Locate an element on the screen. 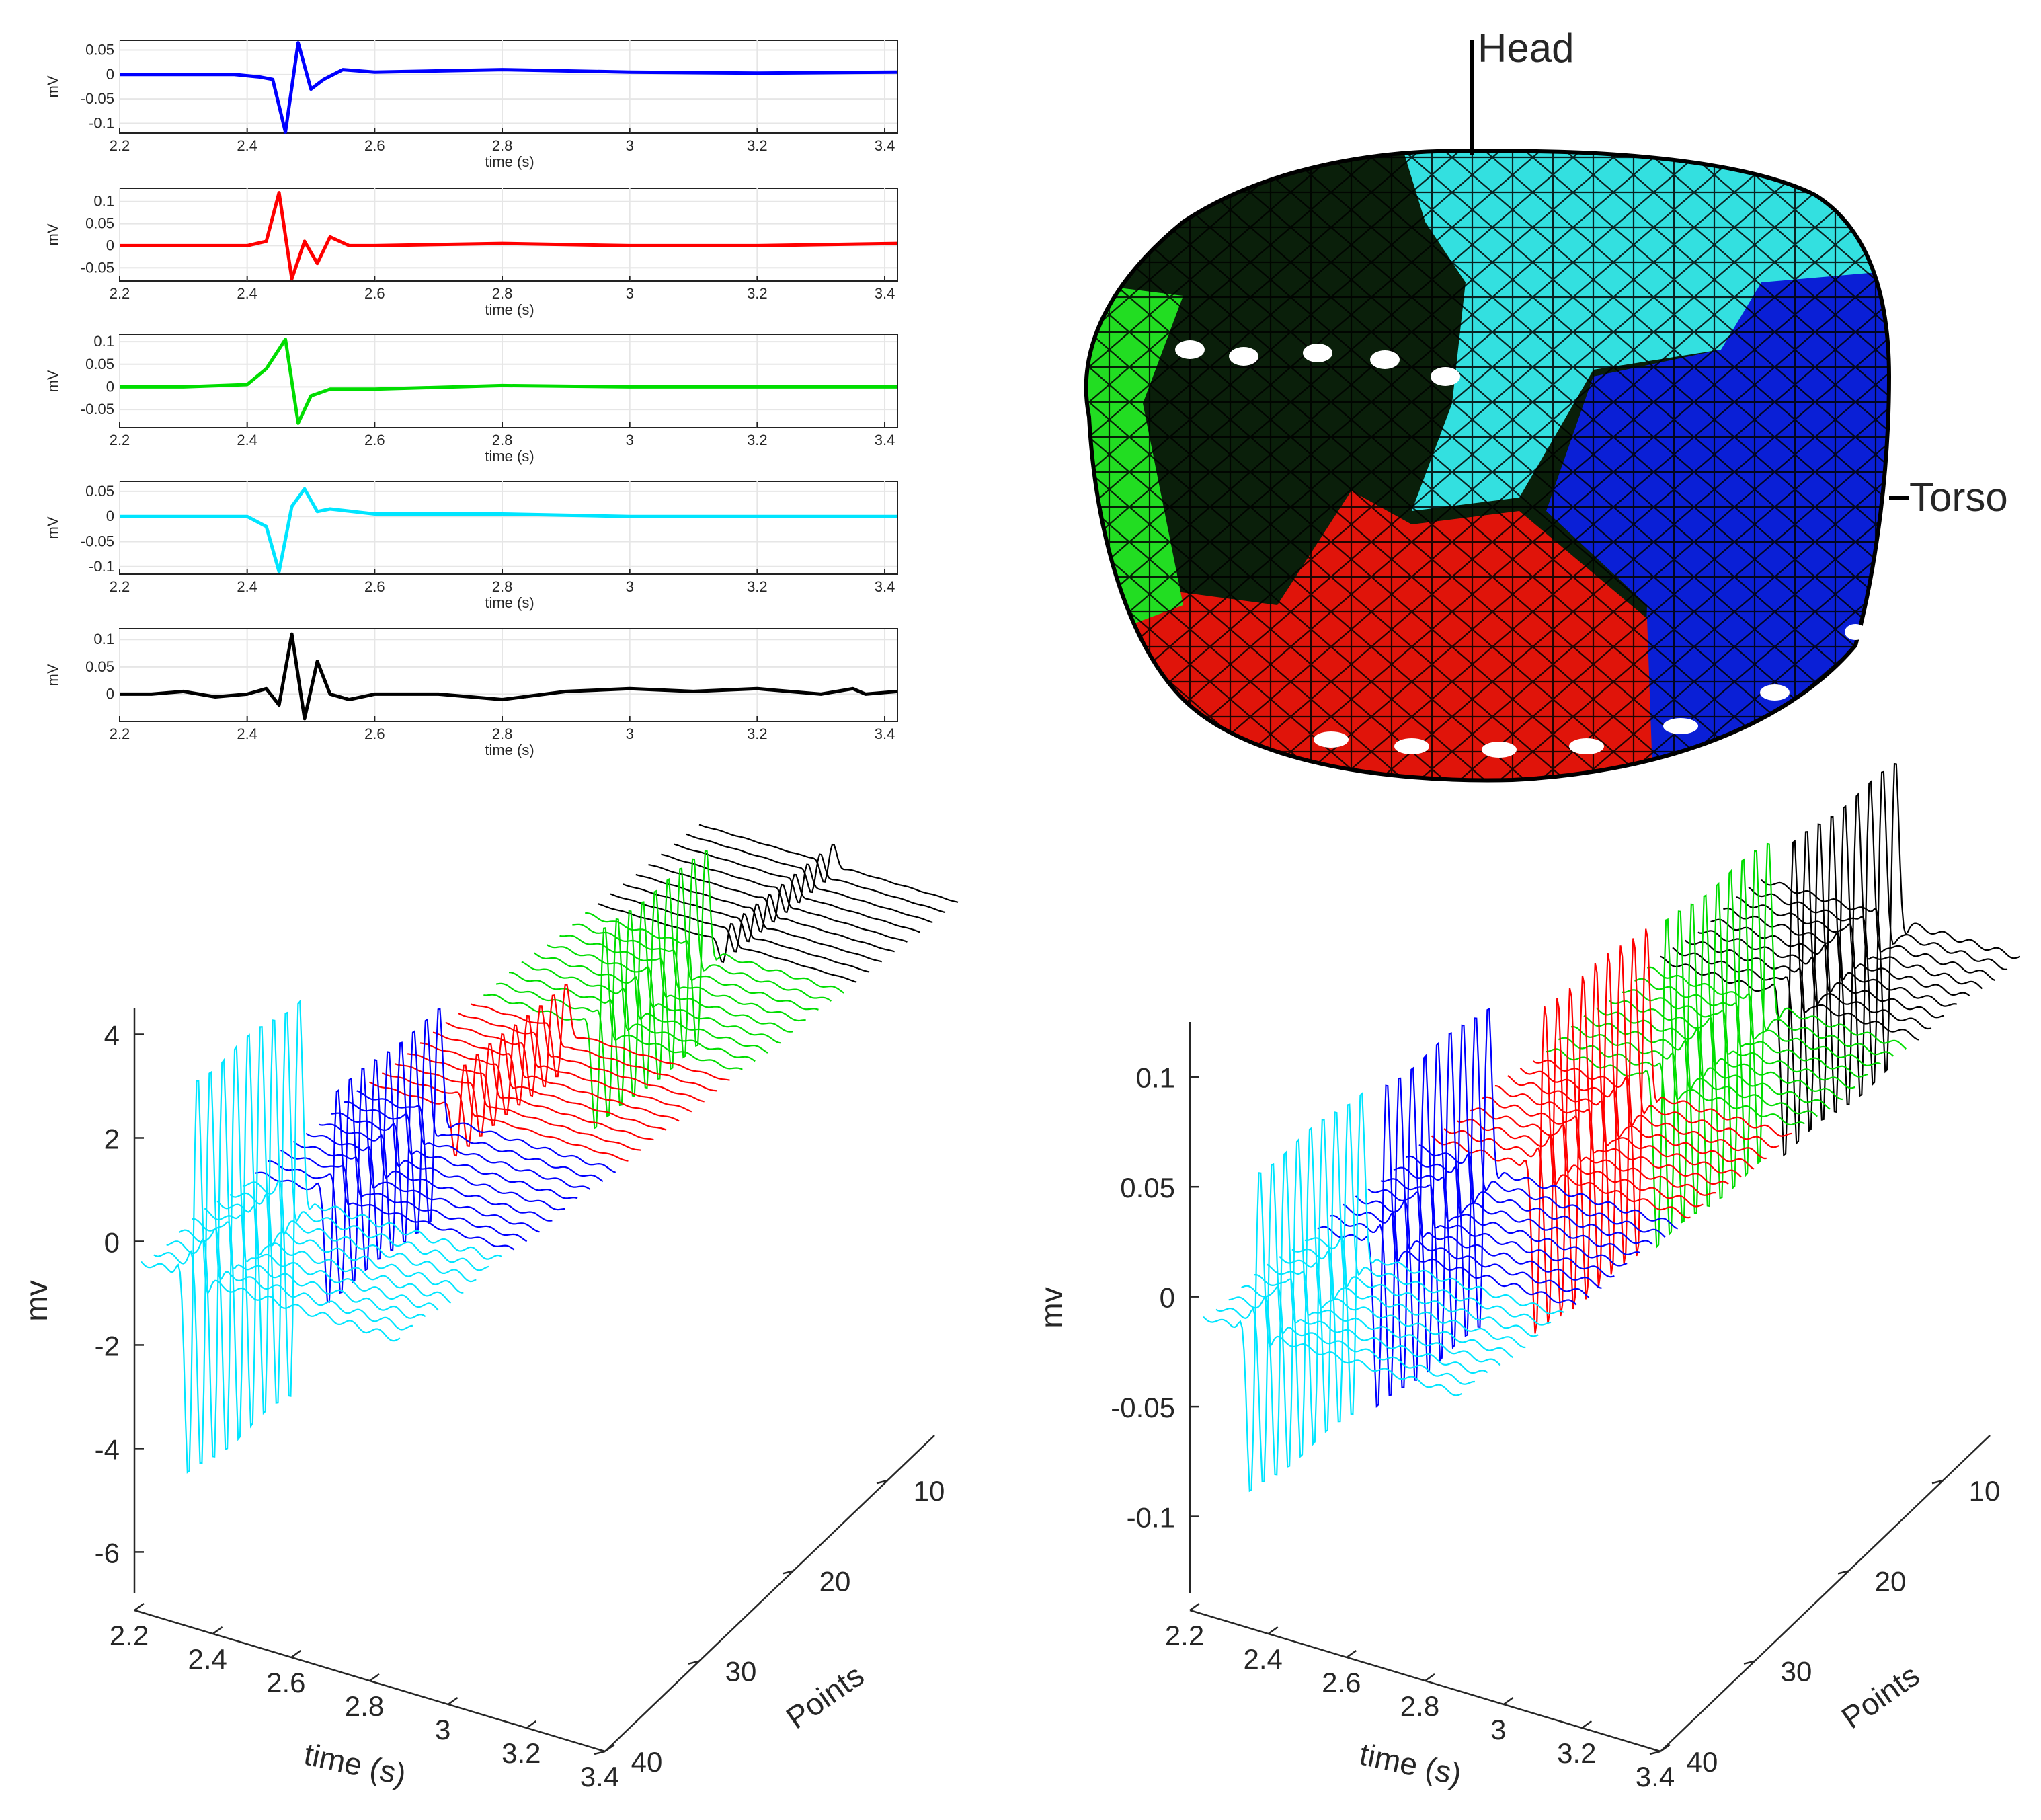  y-tick-label: -2 is located at coordinates (107, 1345).